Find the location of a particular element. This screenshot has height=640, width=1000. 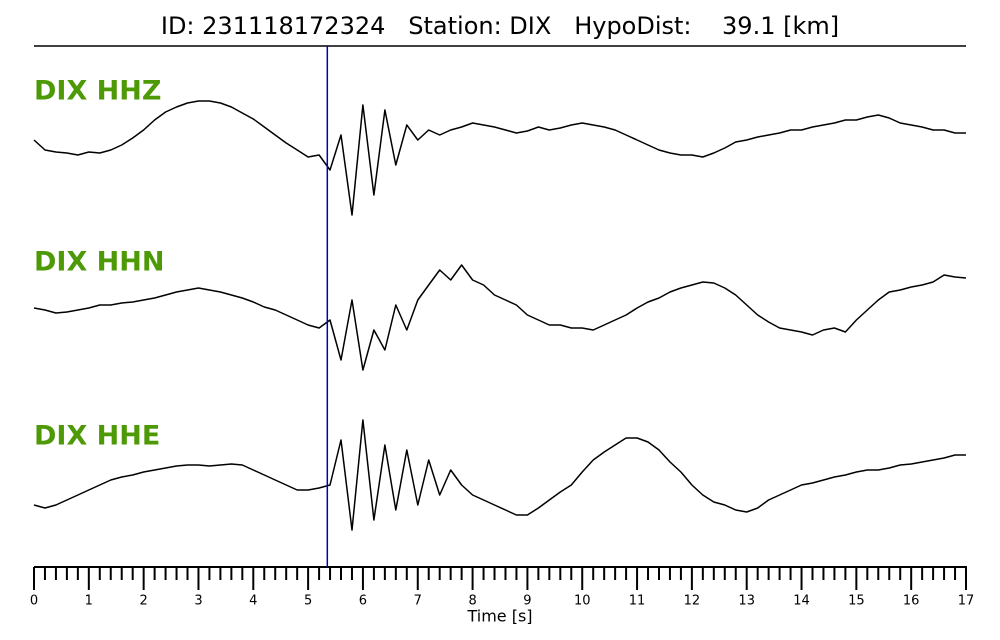

trace-label: DIX HHE is located at coordinates (97, 436).